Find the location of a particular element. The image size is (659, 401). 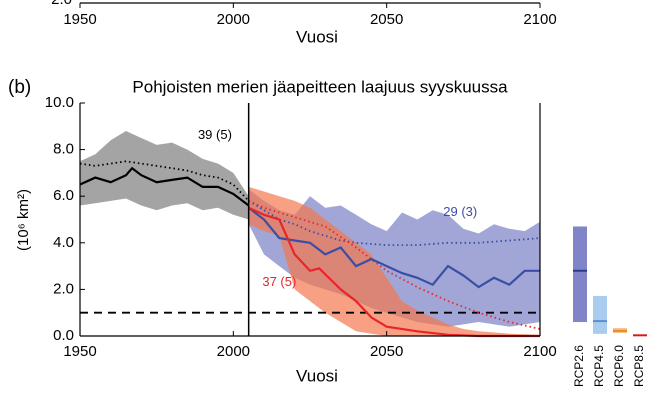

dotted-line is located at coordinates (164, 181).